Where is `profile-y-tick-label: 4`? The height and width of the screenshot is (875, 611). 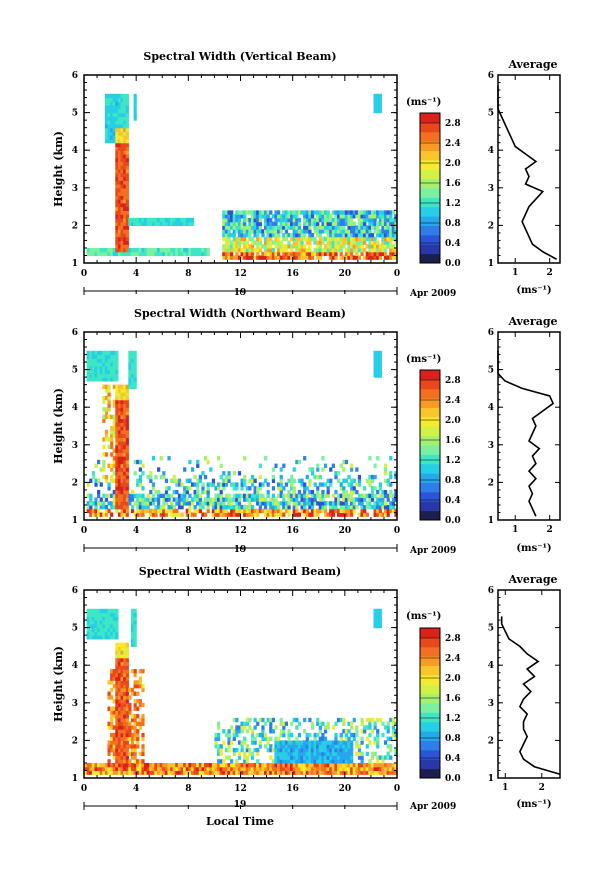 profile-y-tick-label: 4 is located at coordinates (491, 151).